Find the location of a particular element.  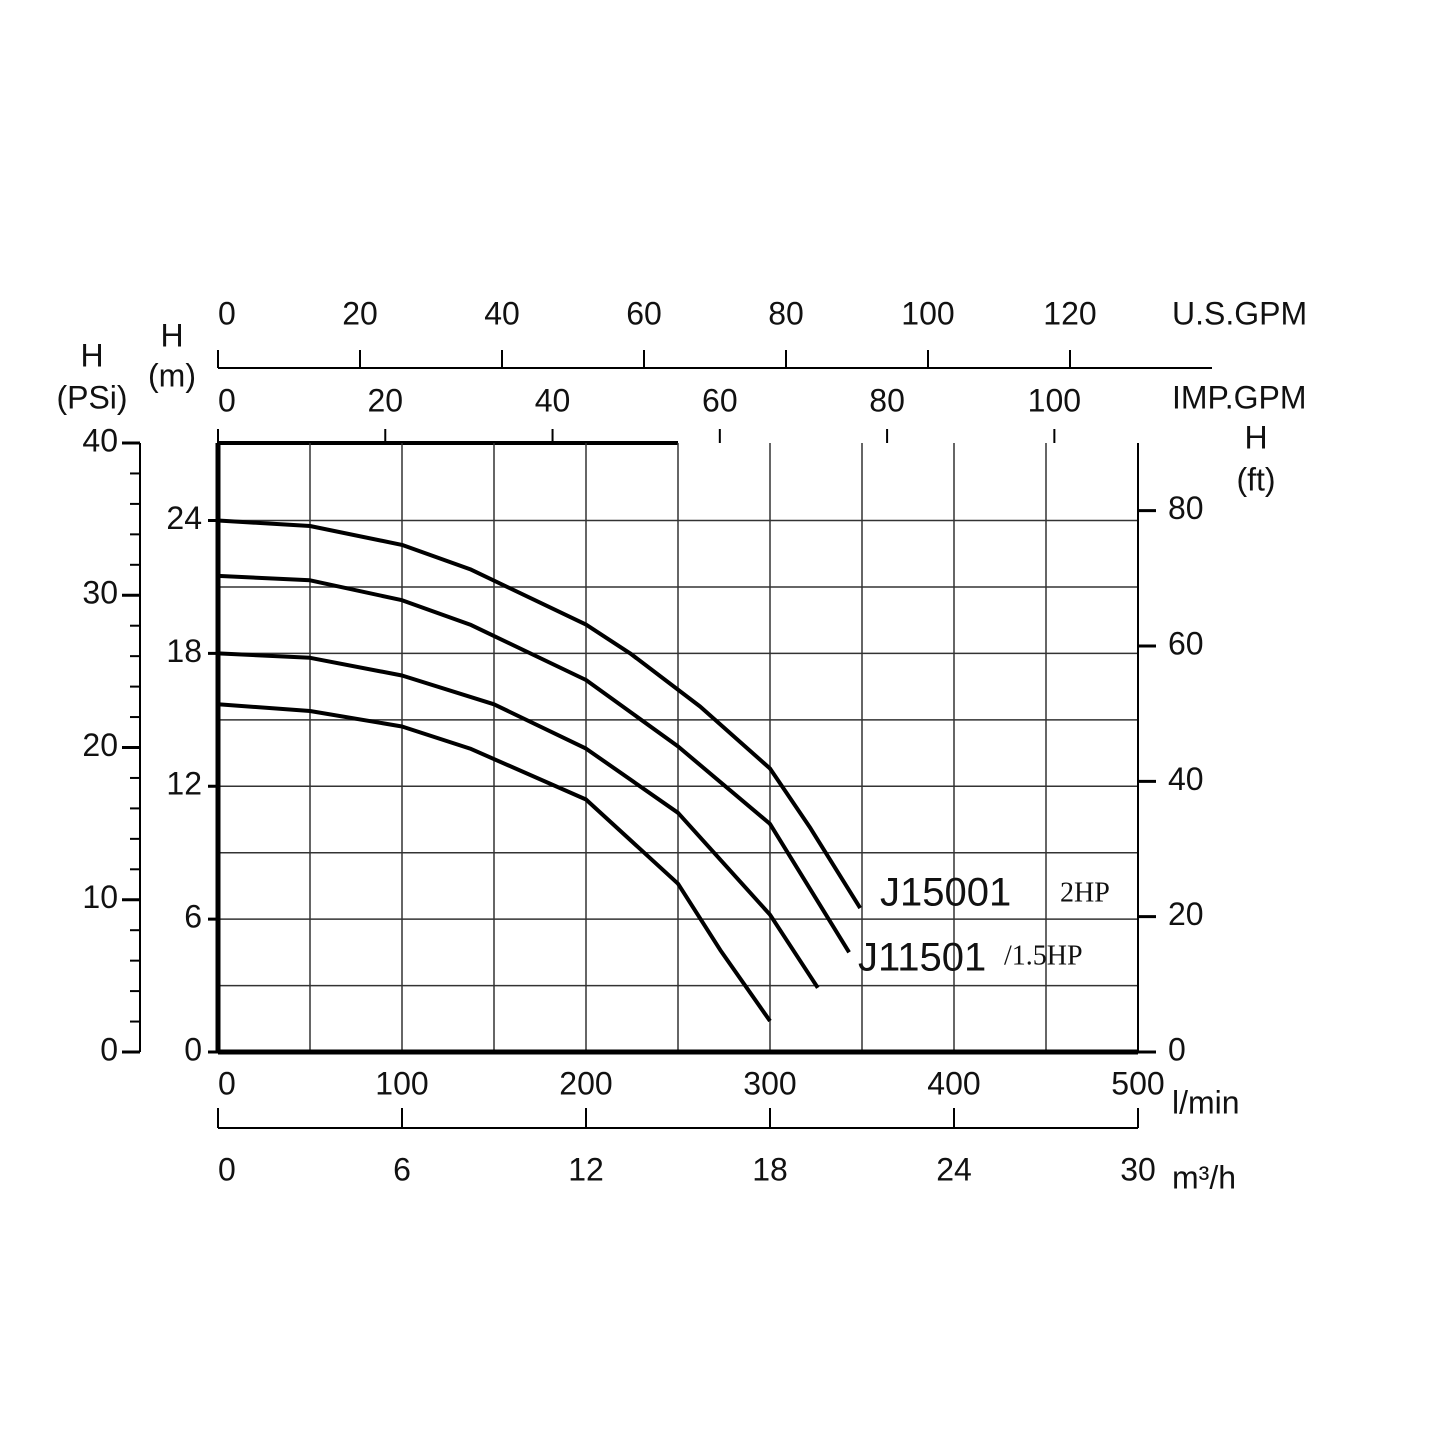

tick-label: 400 is located at coordinates (953, 1083).